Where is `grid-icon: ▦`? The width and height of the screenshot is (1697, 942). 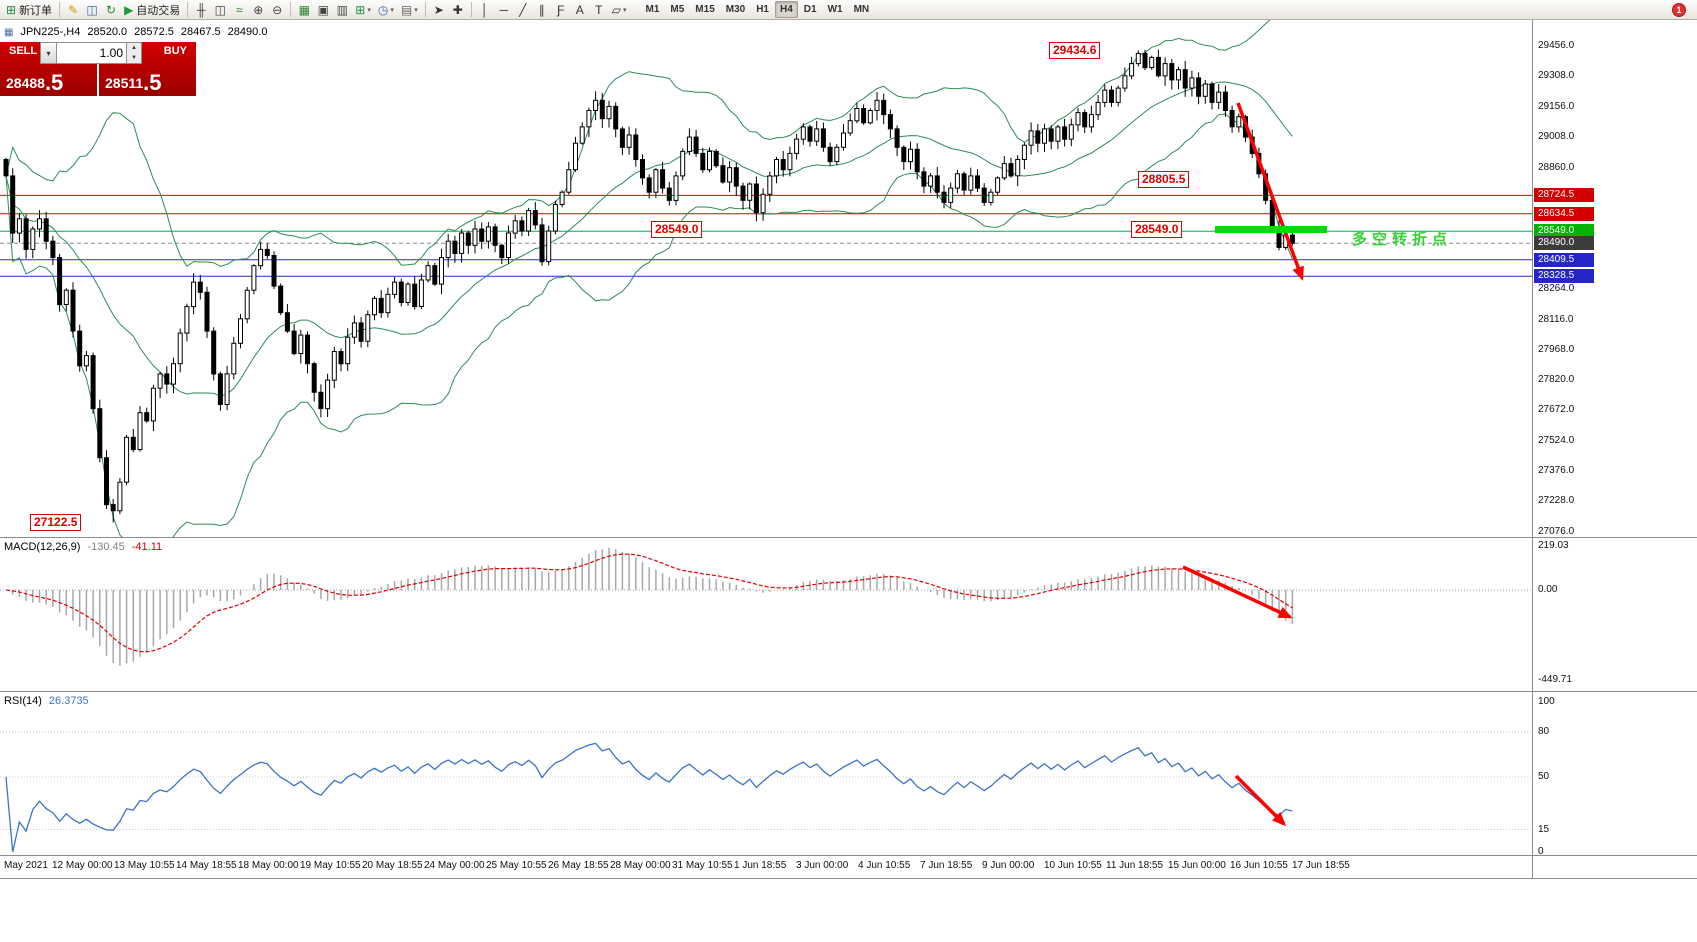 grid-icon: ▦ is located at coordinates (304, 9).